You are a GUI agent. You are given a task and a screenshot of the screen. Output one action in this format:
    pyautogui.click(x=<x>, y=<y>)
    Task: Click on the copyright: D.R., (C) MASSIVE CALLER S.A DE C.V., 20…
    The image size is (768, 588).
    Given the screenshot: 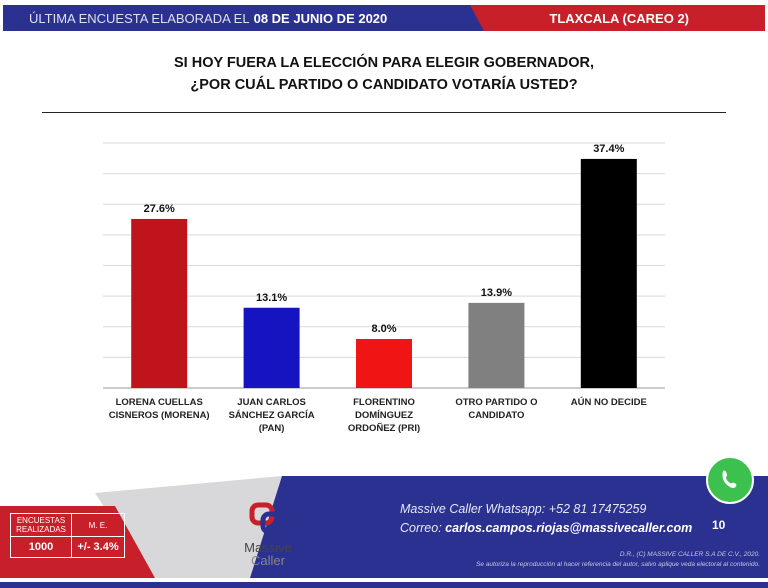 What is the action you would take?
    pyautogui.click(x=689, y=554)
    